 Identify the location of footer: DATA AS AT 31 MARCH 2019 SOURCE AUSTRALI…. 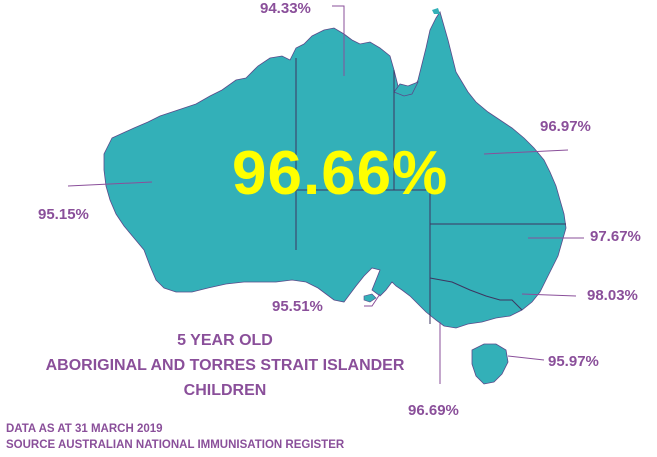
(175, 437).